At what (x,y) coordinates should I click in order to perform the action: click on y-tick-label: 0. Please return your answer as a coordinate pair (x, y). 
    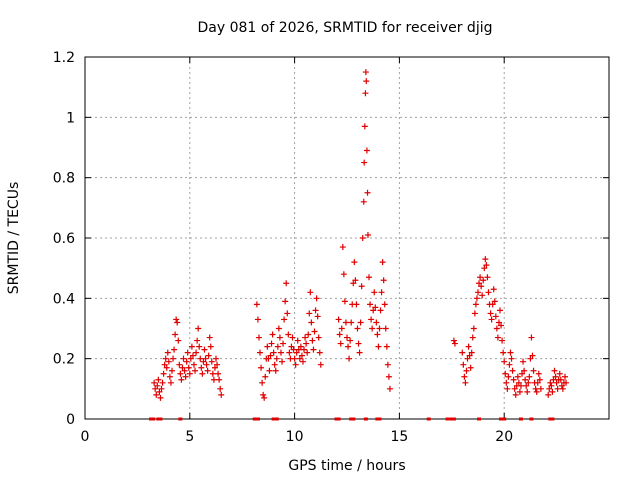
    Looking at the image, I should click on (70, 420).